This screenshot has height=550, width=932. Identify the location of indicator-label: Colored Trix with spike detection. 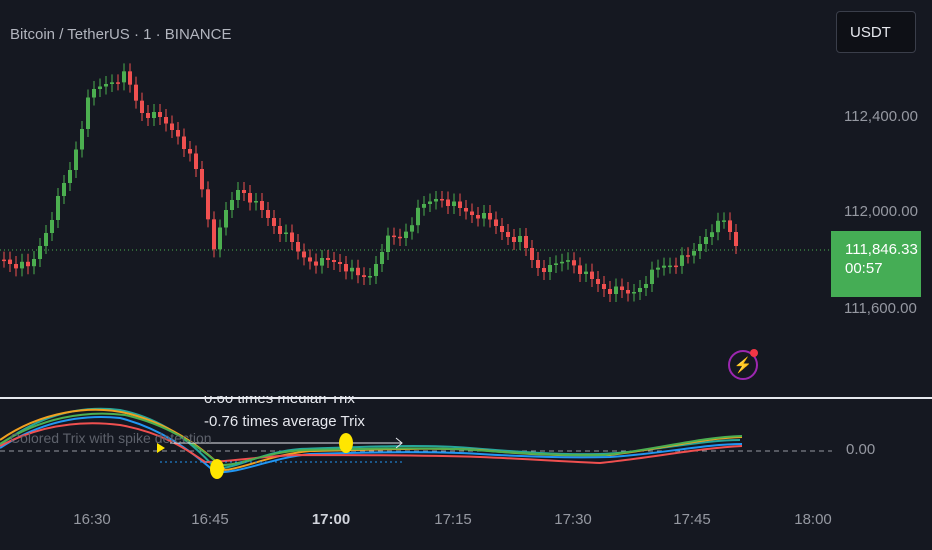
(111, 438).